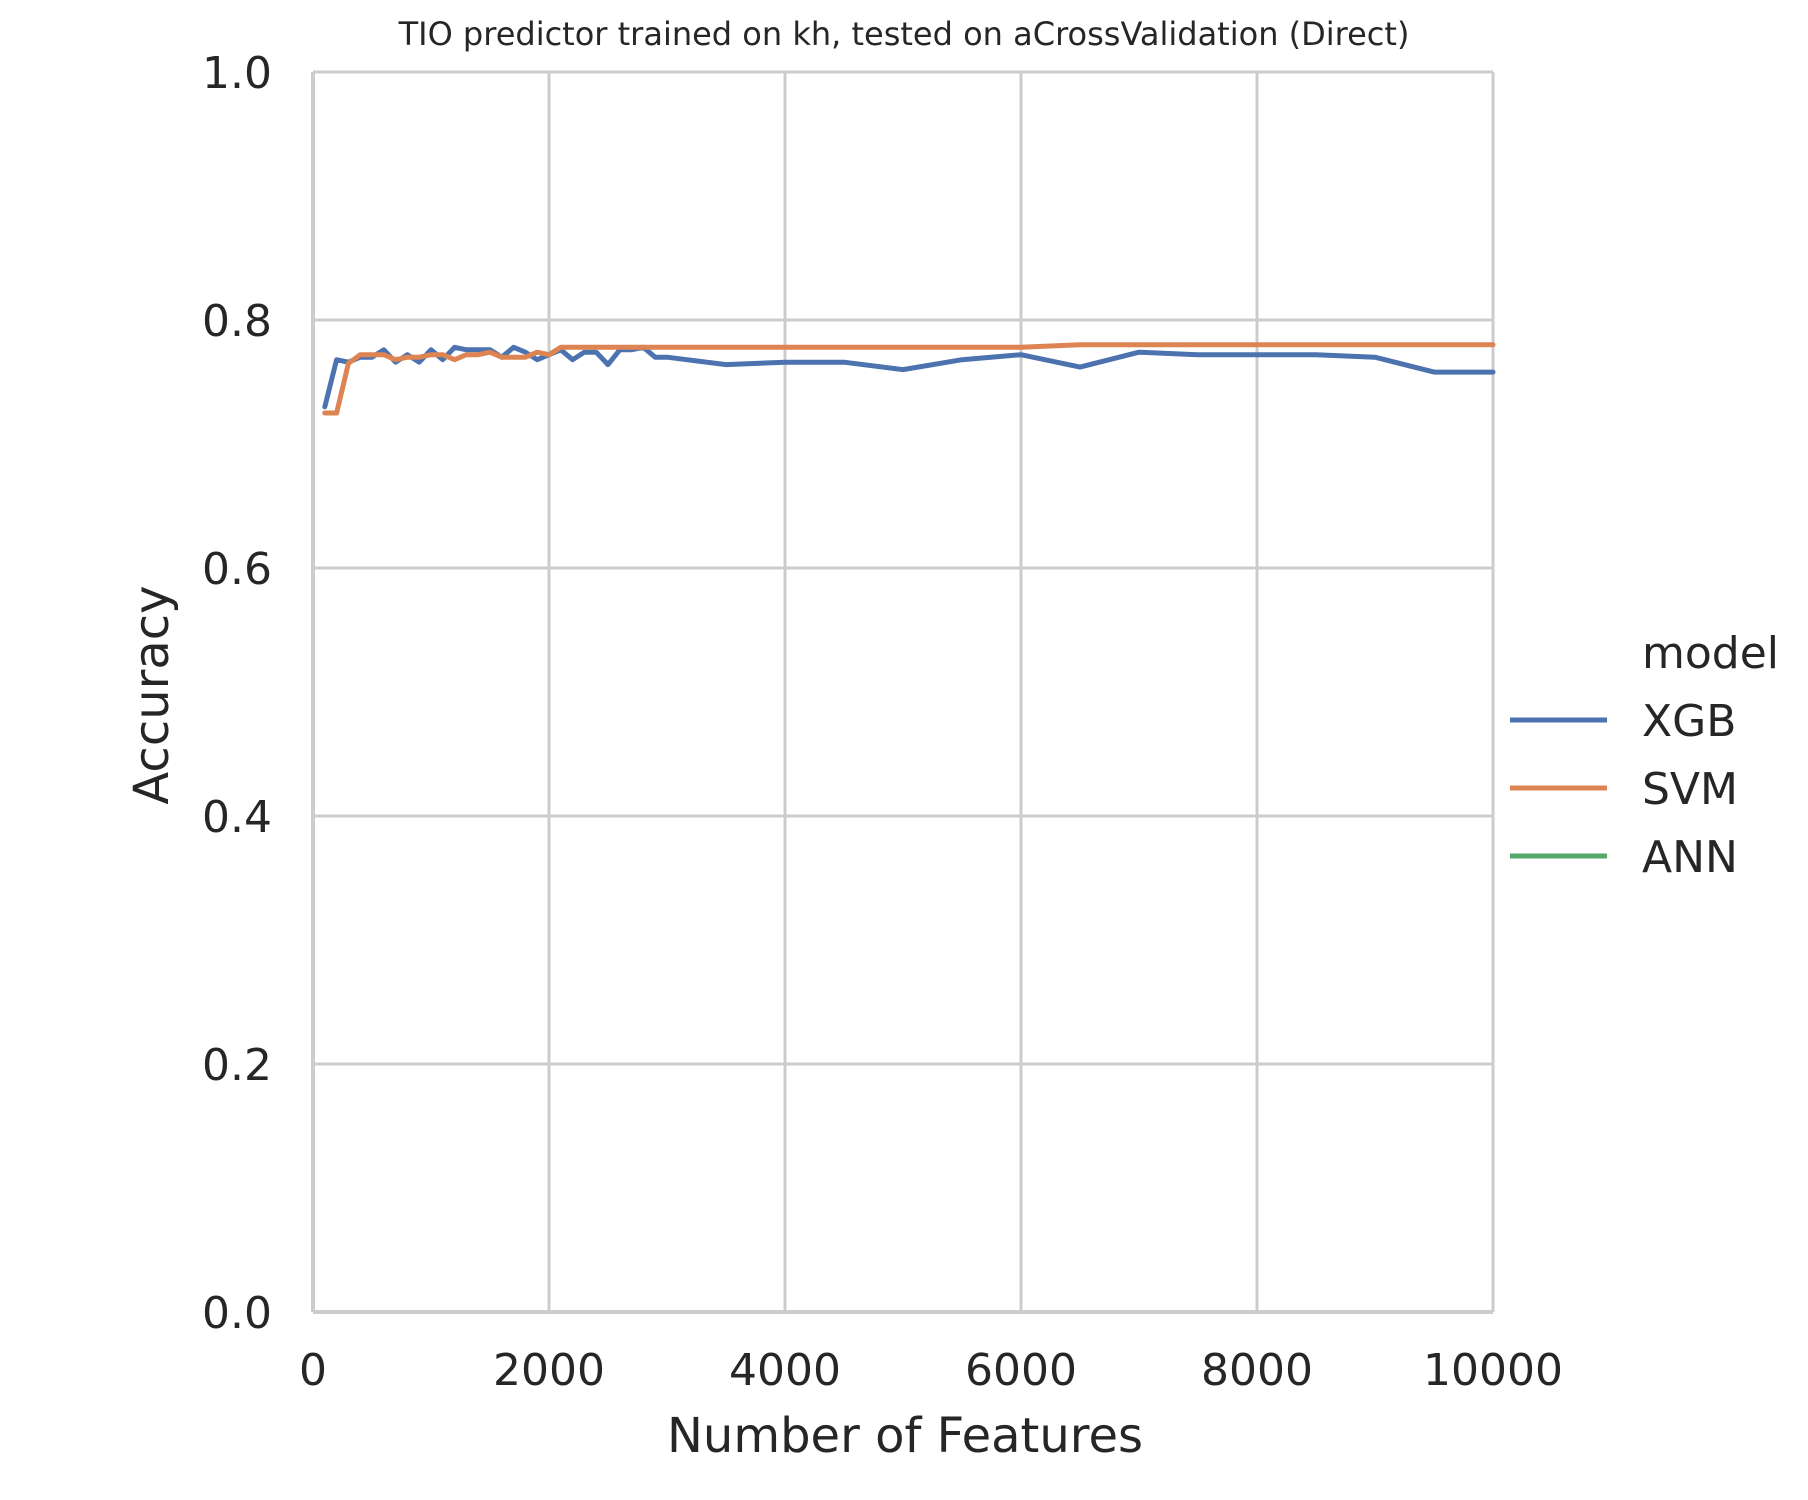 The width and height of the screenshot is (1808, 1500). Describe the element at coordinates (1644, 755) in the screenshot. I see `legend: model XGB SVM ANN` at that location.